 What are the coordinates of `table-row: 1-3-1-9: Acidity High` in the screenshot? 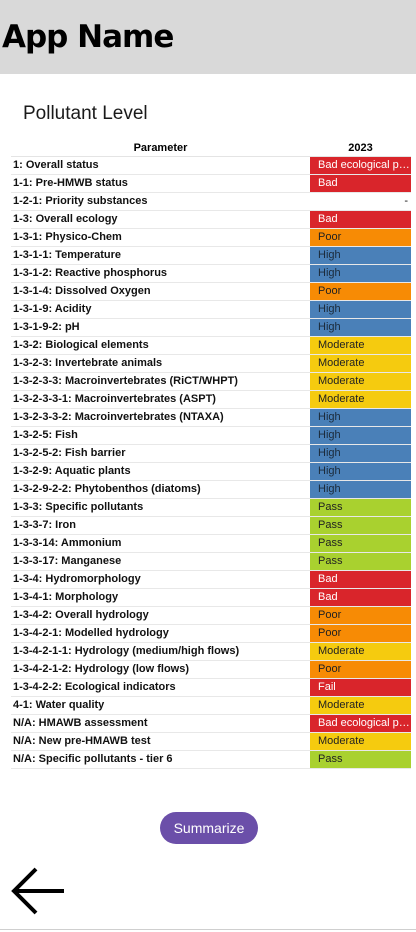 It's located at (211, 309).